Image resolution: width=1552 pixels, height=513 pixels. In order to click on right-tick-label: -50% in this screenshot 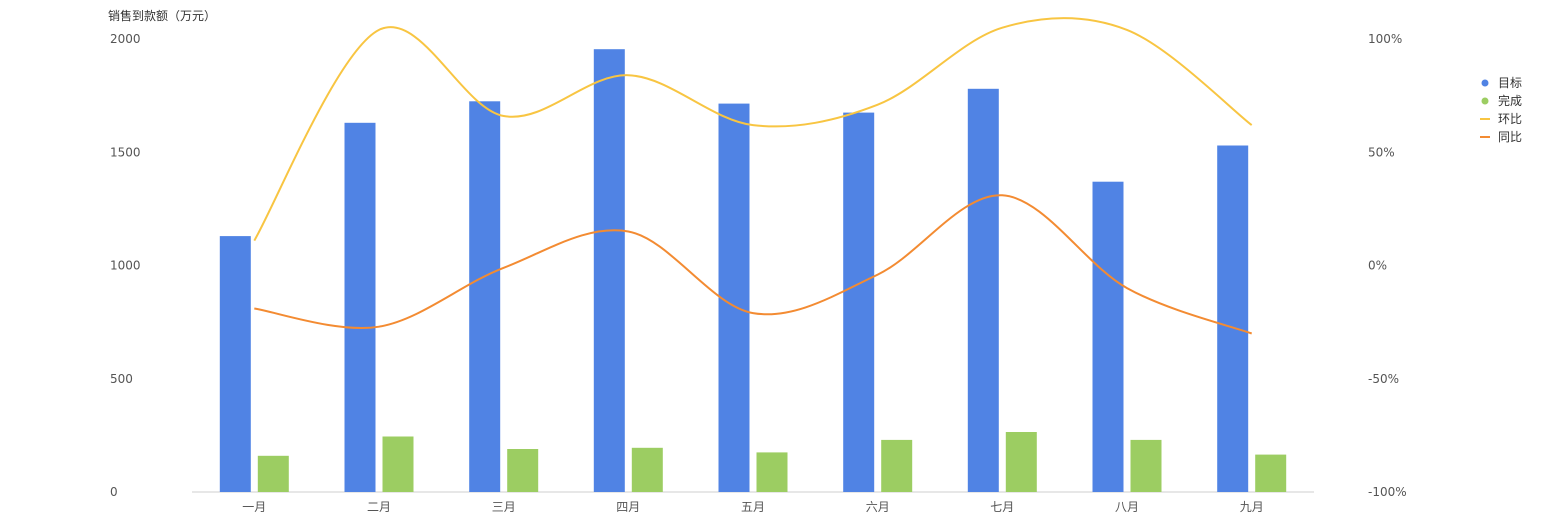, I will do `click(1383, 379)`.